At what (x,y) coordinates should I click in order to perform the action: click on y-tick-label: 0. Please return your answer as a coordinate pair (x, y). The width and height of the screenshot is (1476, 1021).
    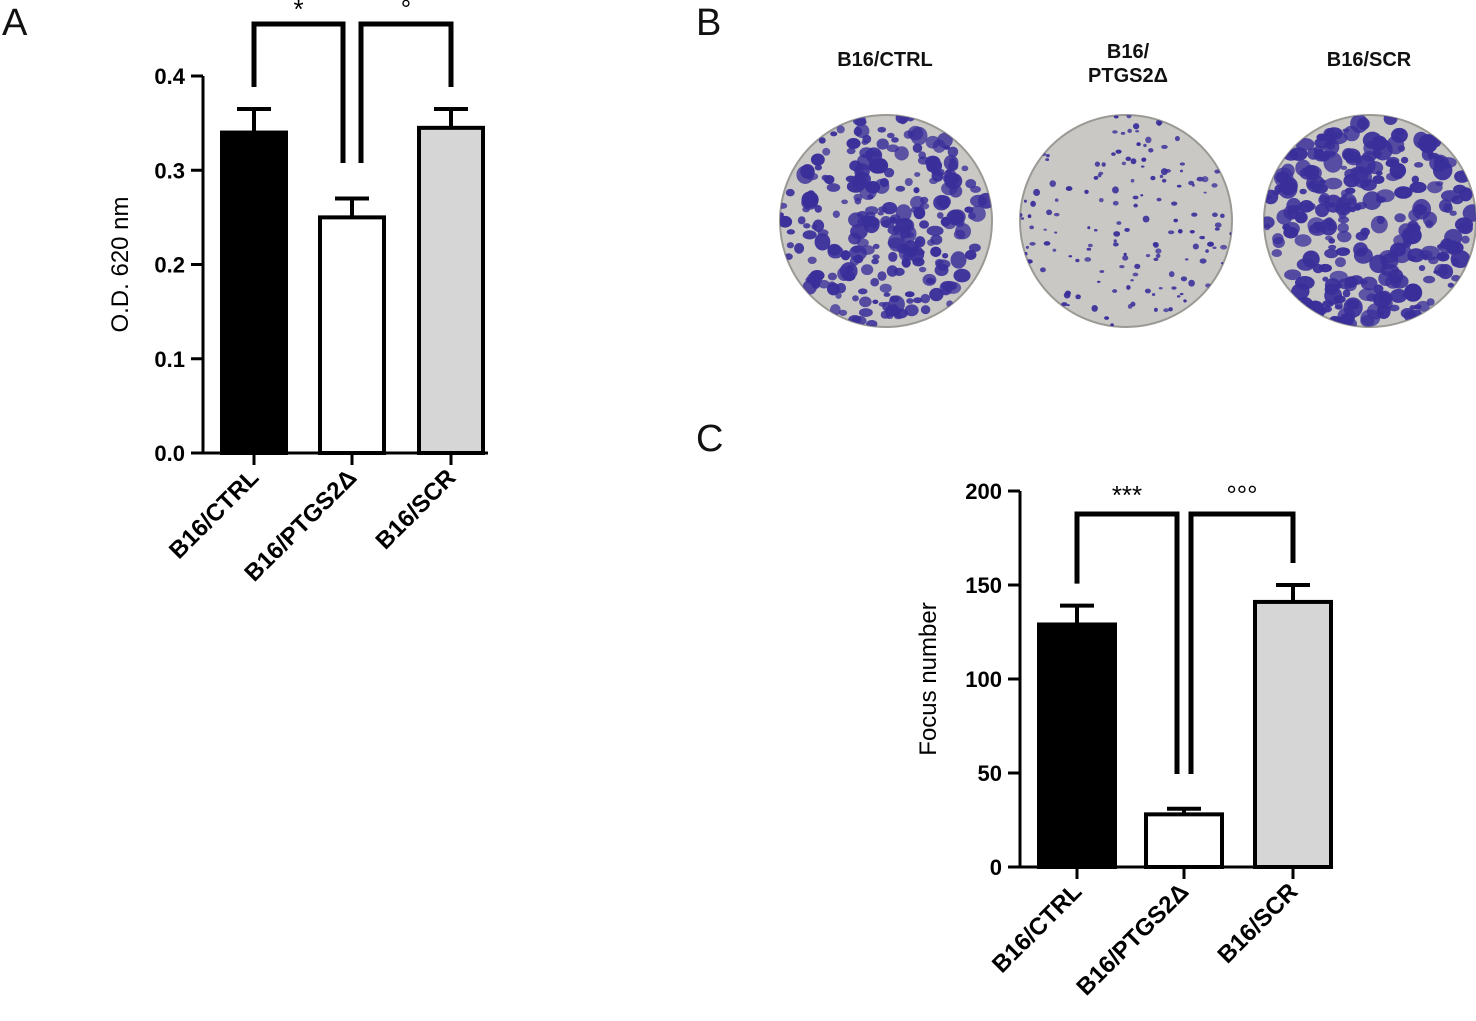
    Looking at the image, I should click on (996, 867).